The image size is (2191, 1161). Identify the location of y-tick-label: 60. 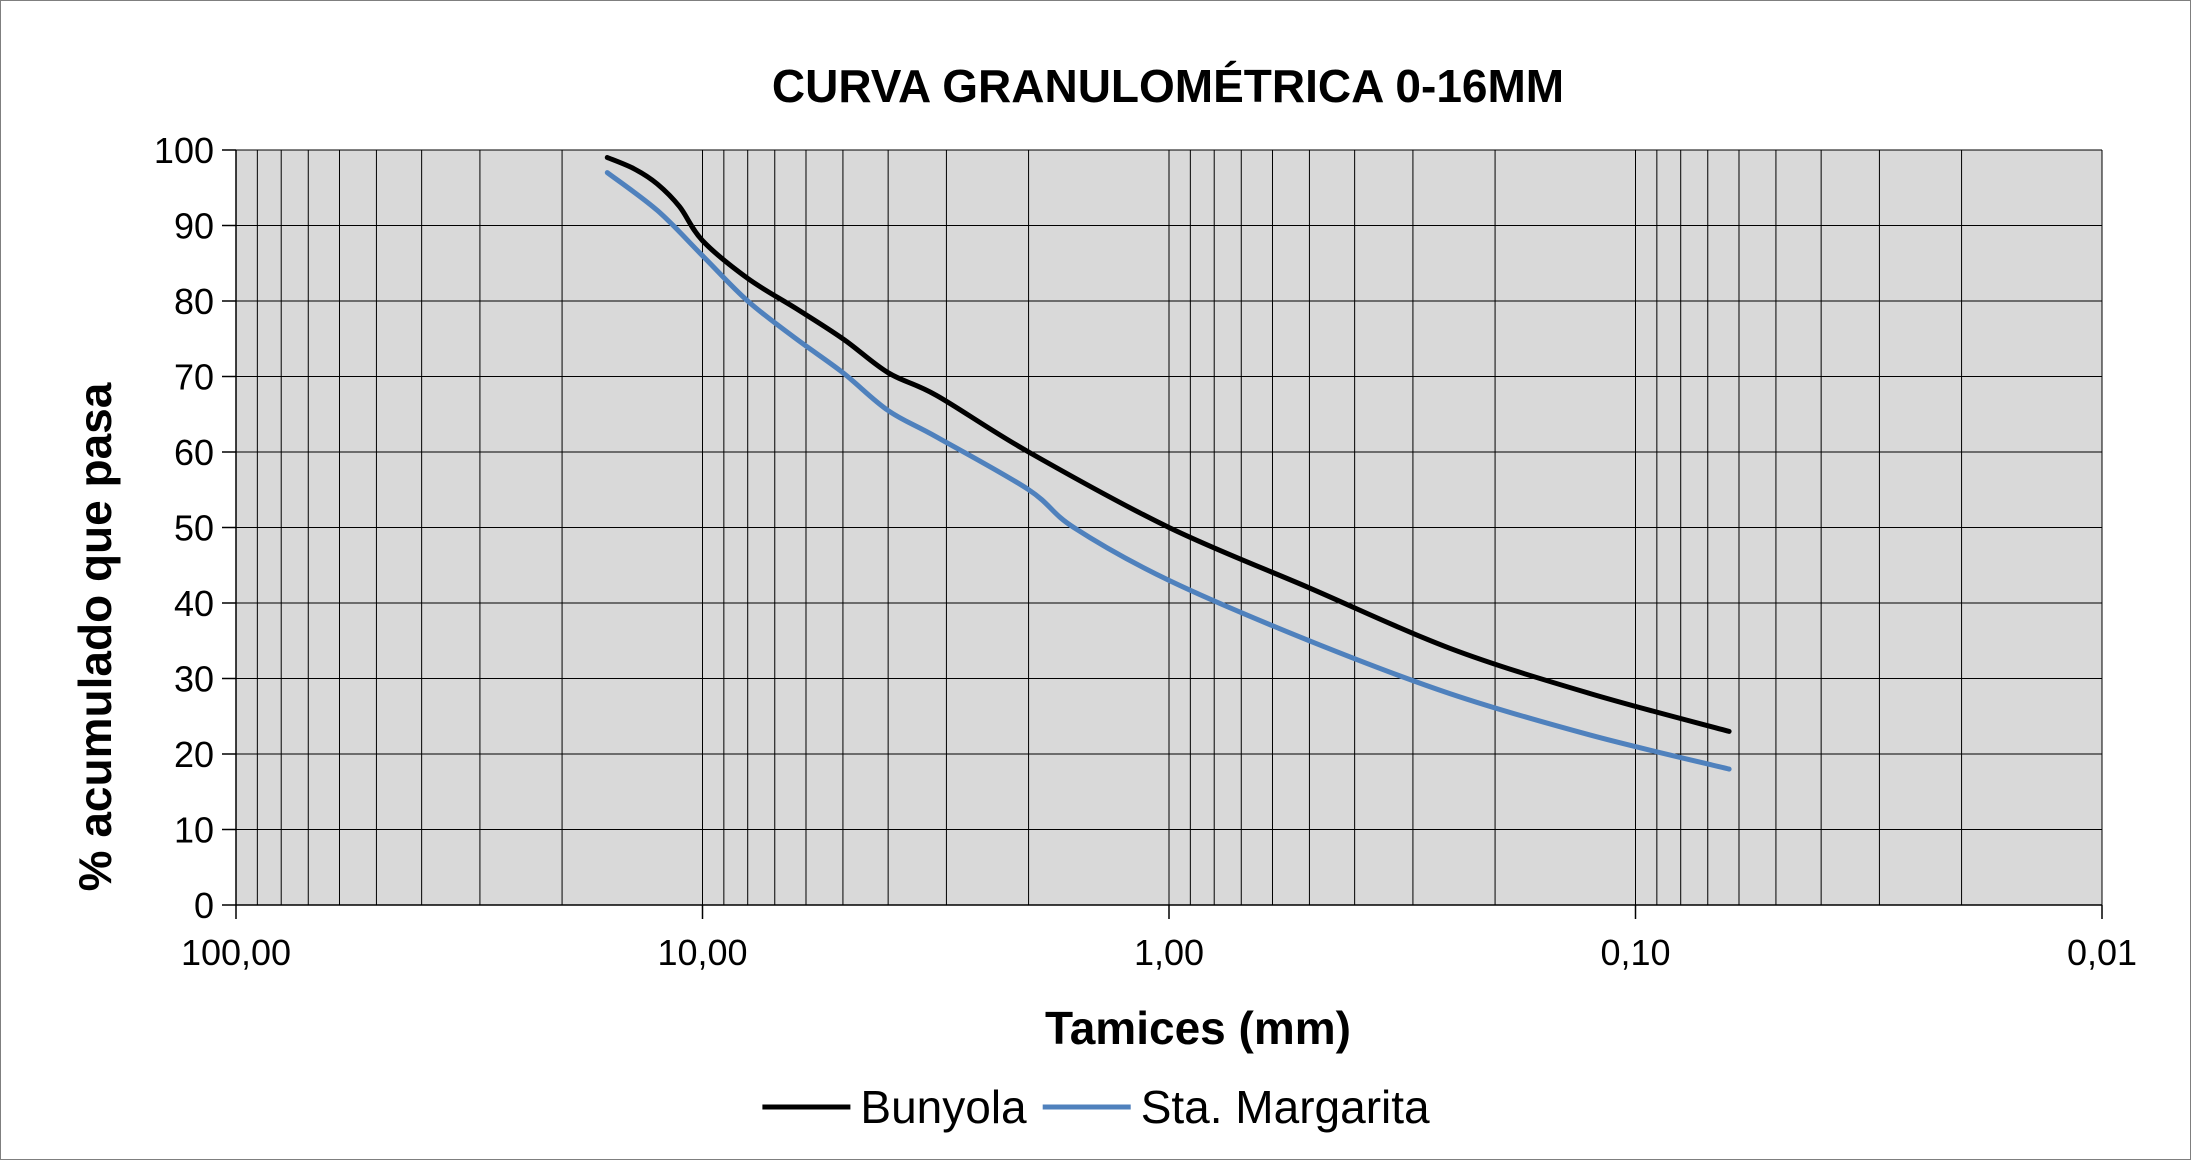
(194, 452).